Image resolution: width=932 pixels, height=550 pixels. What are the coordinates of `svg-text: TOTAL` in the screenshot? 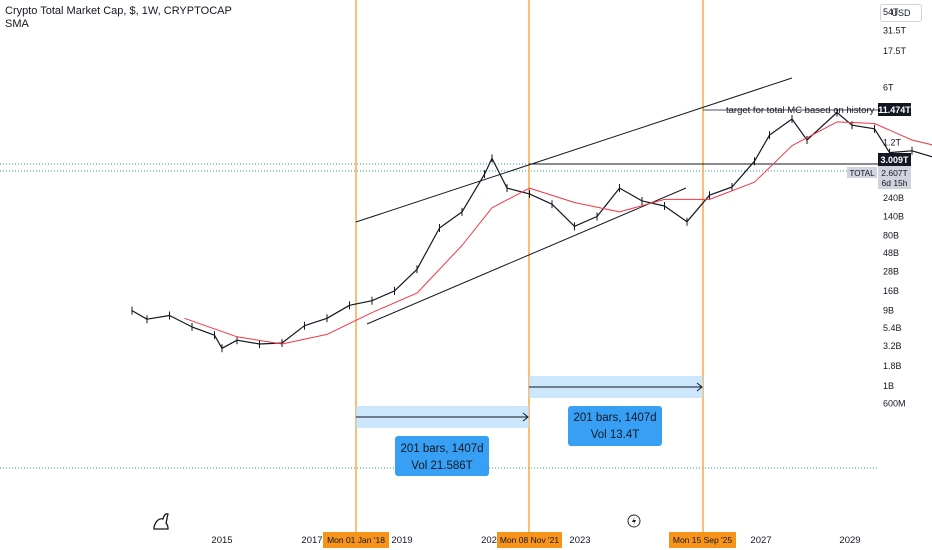 It's located at (862, 173).